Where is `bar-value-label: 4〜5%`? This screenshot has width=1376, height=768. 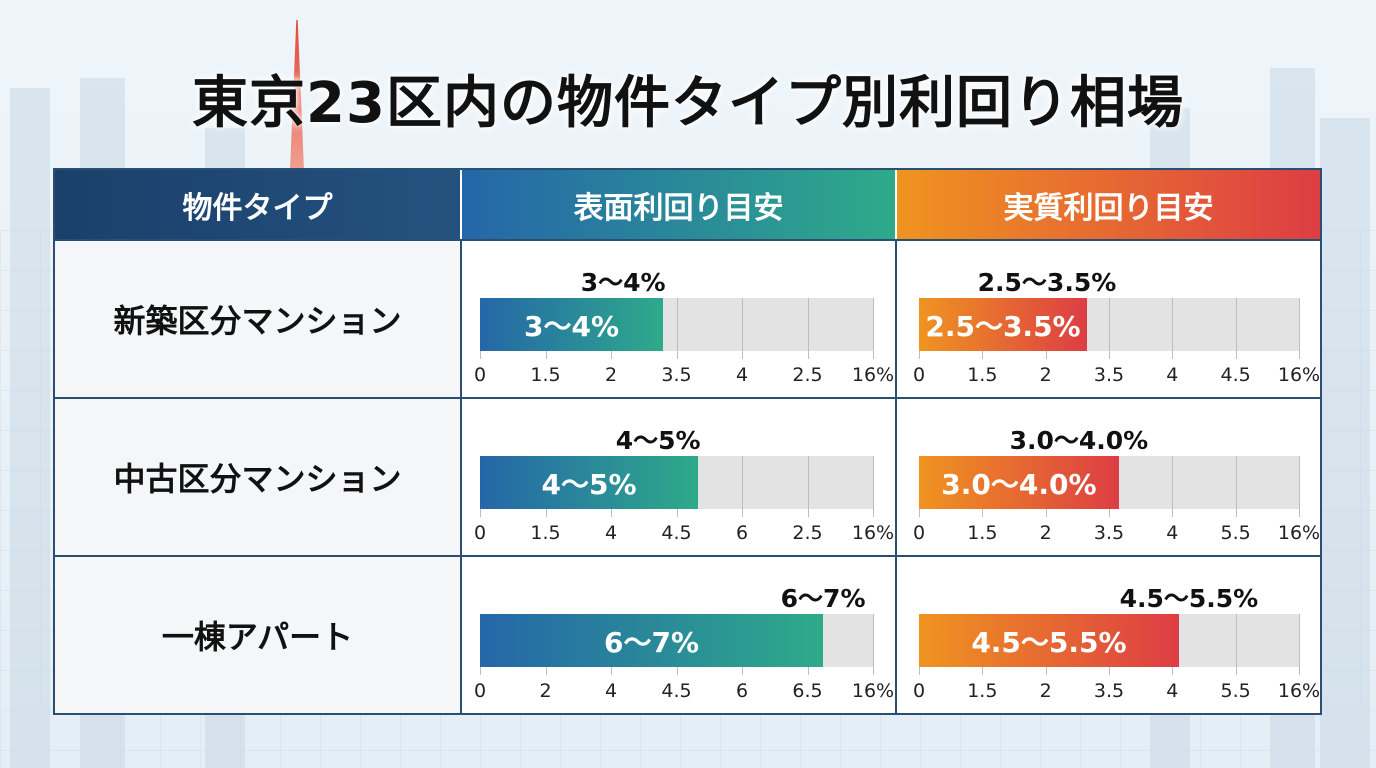
bar-value-label: 4〜5% is located at coordinates (658, 440).